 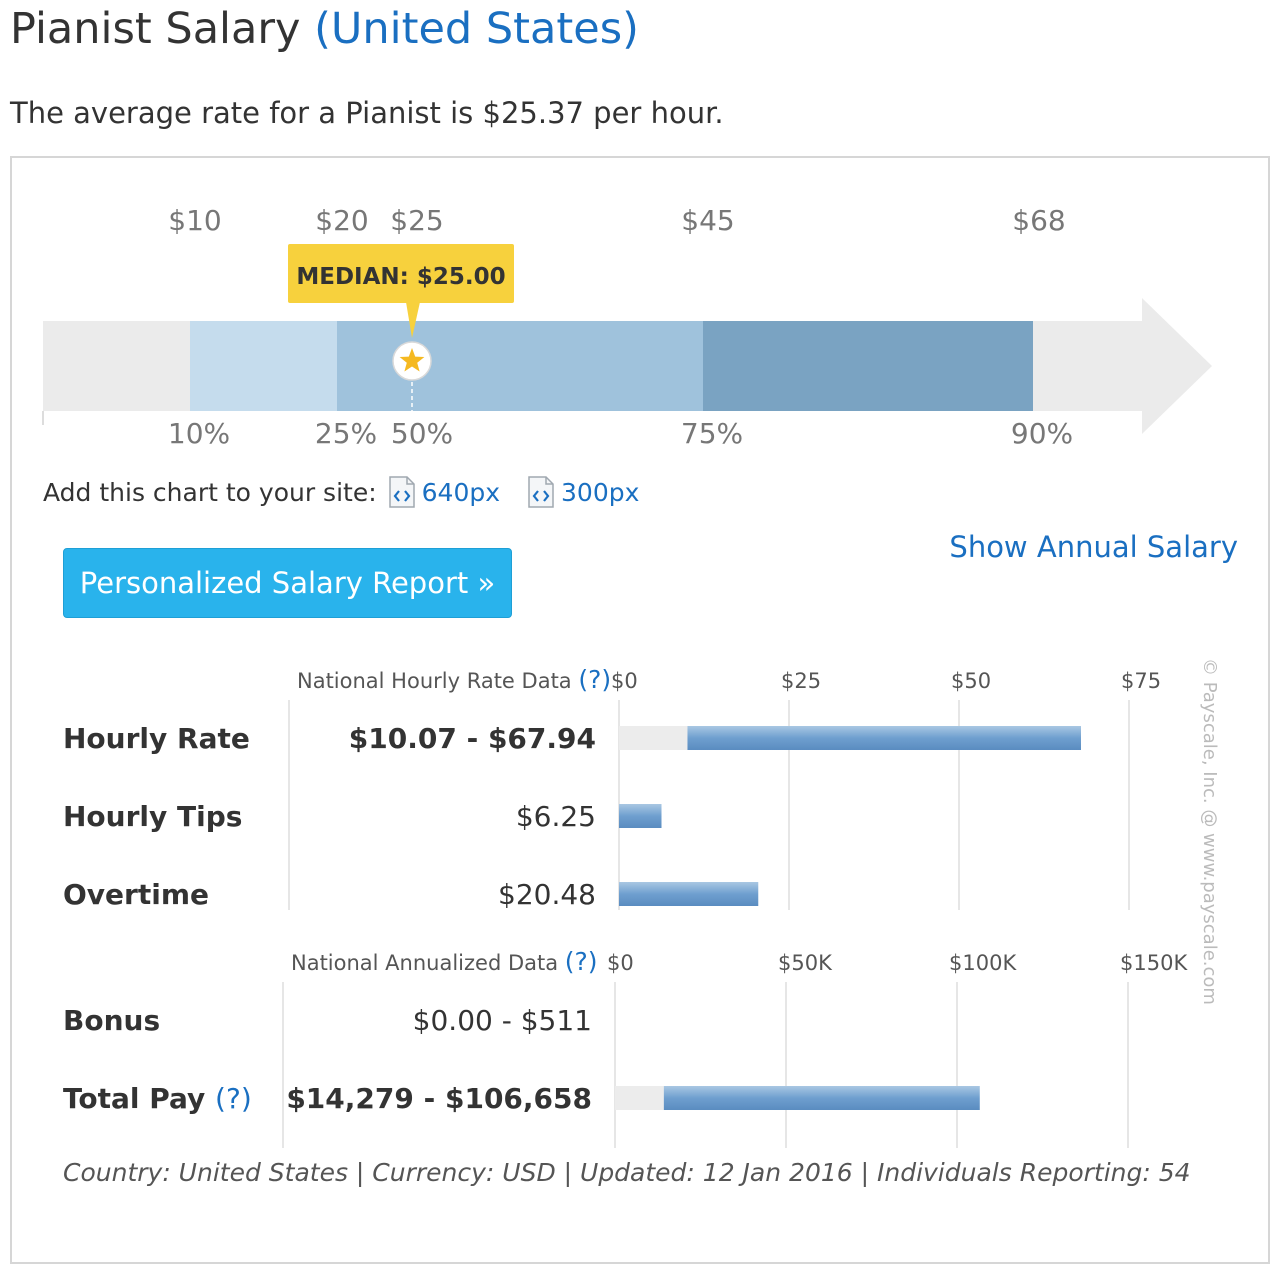 What do you see at coordinates (444, 961) in the screenshot?
I see `section-label: National Annualized Data (?)` at bounding box center [444, 961].